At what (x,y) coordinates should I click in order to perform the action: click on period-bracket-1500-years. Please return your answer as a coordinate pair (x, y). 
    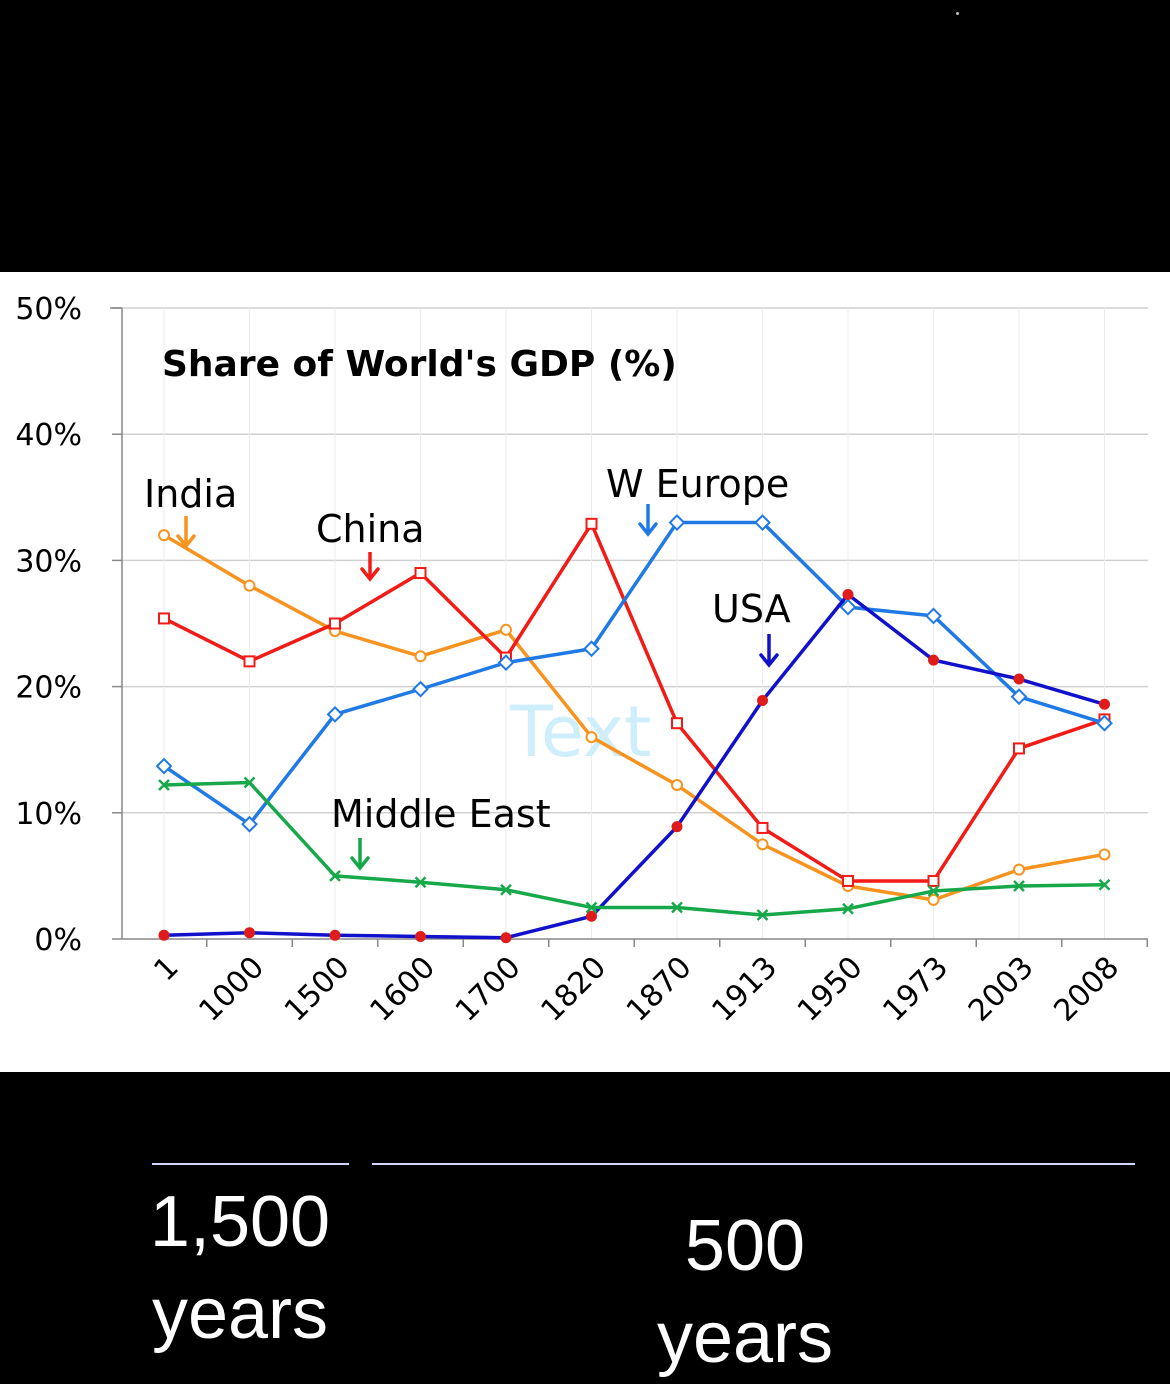
    Looking at the image, I should click on (250, 1164).